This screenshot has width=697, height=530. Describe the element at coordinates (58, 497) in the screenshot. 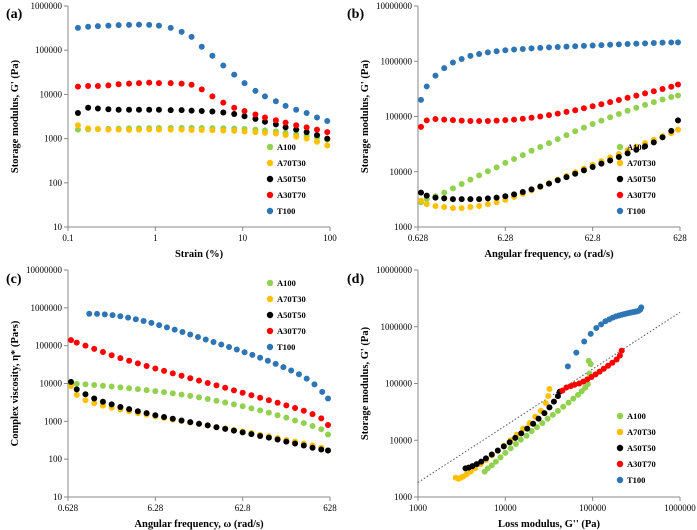

I see `y-tick-label: 10` at that location.